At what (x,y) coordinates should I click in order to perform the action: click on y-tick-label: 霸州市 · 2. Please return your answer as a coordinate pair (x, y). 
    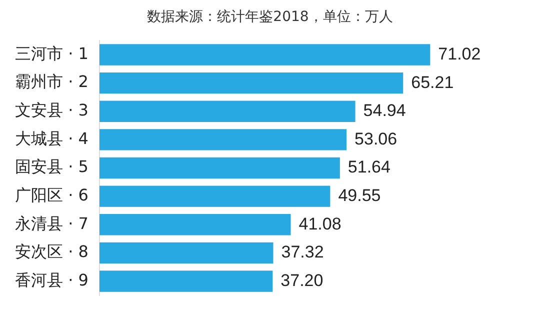
    Looking at the image, I should click on (51, 82).